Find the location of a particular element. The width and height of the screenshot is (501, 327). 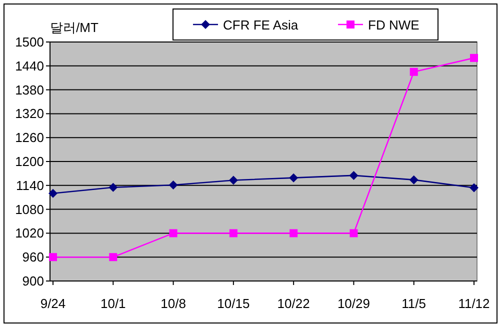

y-tick-label: 1440 is located at coordinates (29, 66).